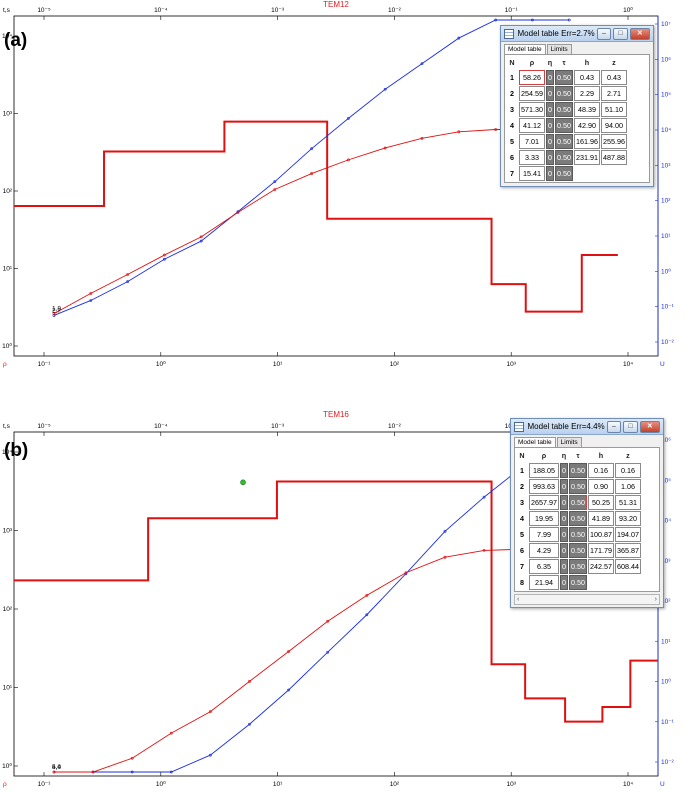 The image size is (685, 792). What do you see at coordinates (613, 93) in the screenshot?
I see `table-cell: 2.71` at bounding box center [613, 93].